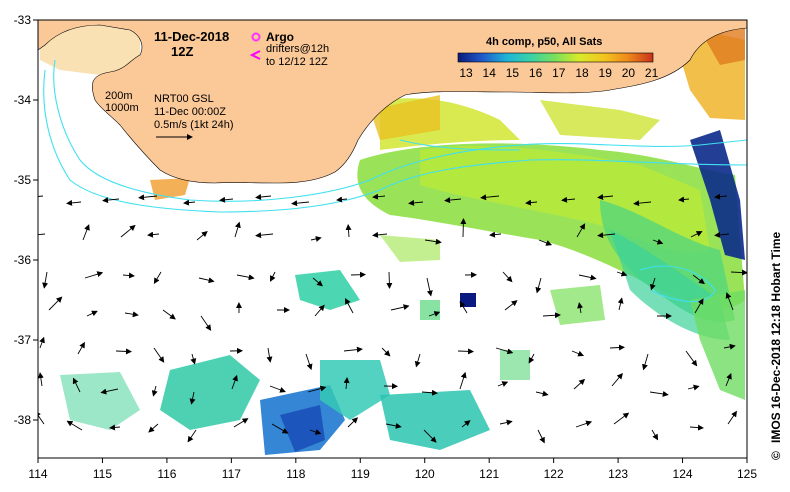 This screenshot has height=492, width=790. Describe the element at coordinates (297, 62) in the screenshot. I see `drifters-to-label: to 12/12 12Z` at that location.